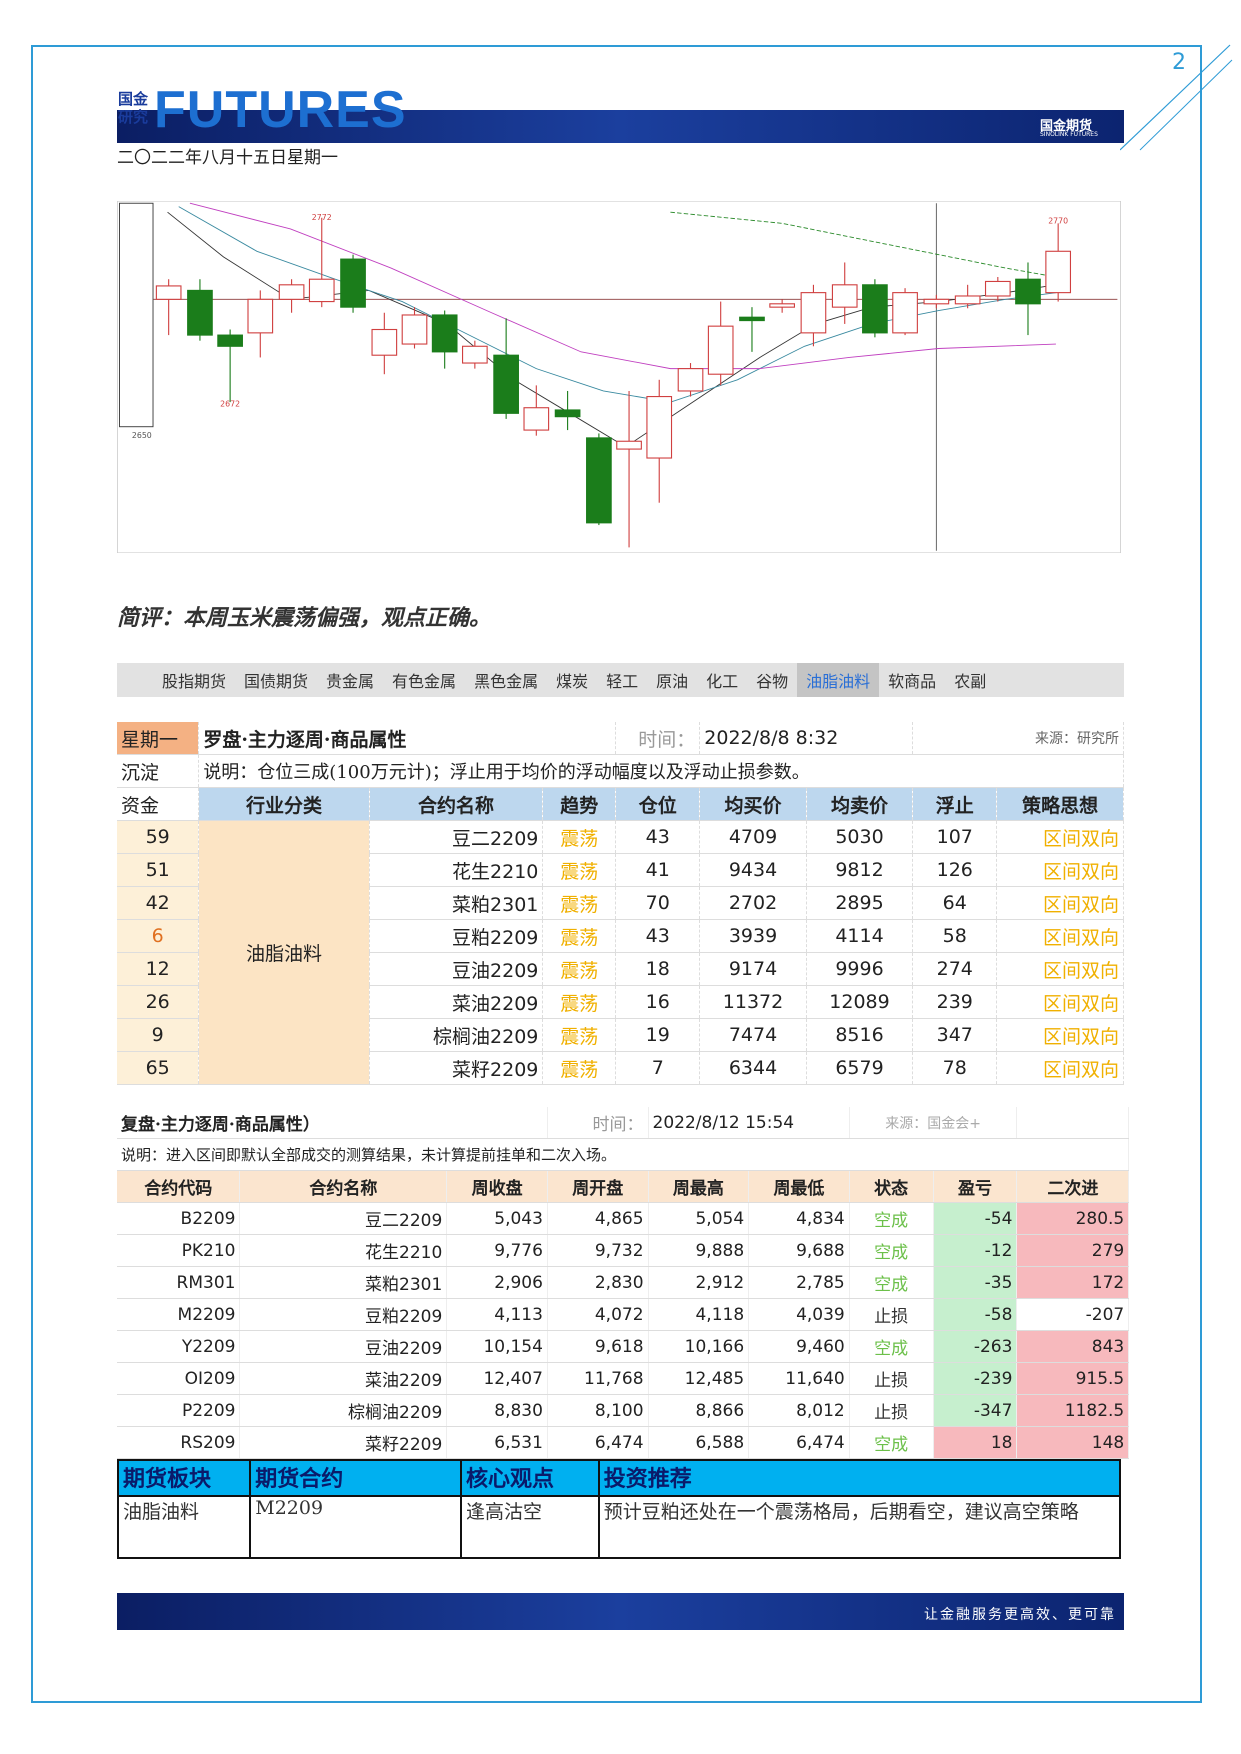 Image resolution: width=1241 pixels, height=1754 pixels. What do you see at coordinates (975, 1218) in the screenshot?
I see `pnl: -54` at bounding box center [975, 1218].